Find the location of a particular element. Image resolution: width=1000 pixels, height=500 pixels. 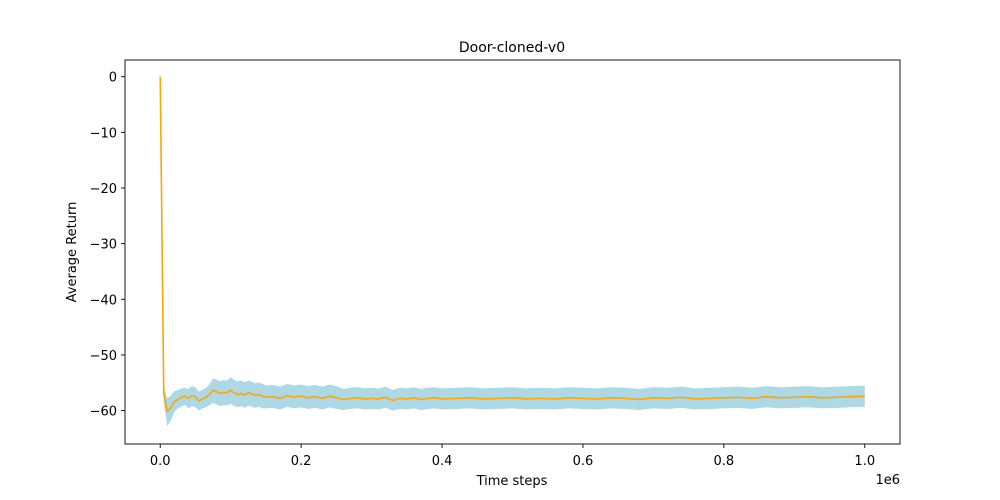

chart-title: Door-cloned-v0 is located at coordinates (512, 48).